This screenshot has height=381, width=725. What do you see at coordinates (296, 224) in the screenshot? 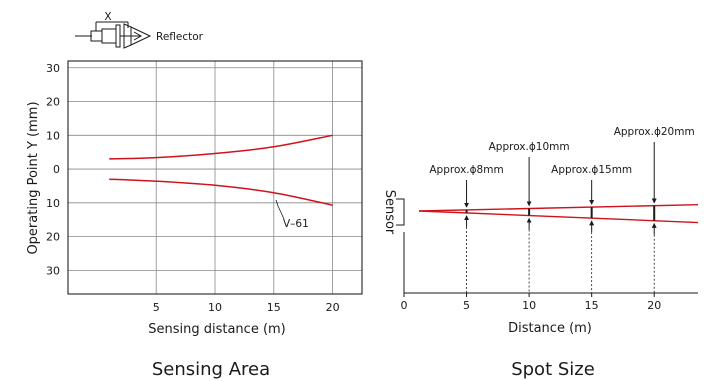
I see `series-label-v61: V–61` at bounding box center [296, 224].